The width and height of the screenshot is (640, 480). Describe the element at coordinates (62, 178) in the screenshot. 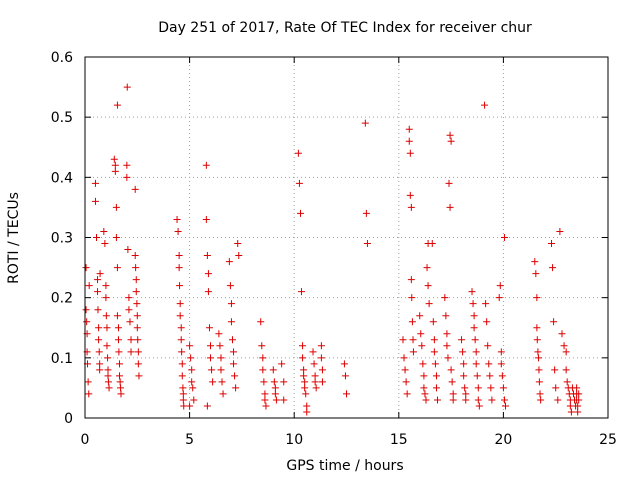

I see `y-tick-label: 0.4` at that location.